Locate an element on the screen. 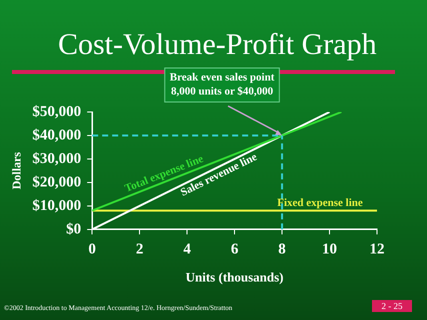 This screenshot has width=427, height=320. y-tick-label: $30,000 is located at coordinates (57, 158).